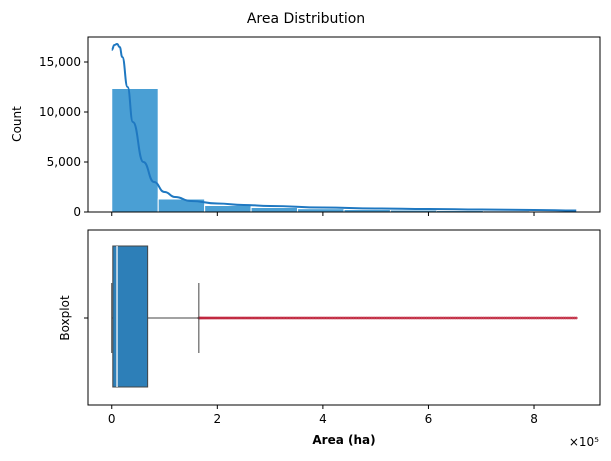 The height and width of the screenshot is (461, 611). Describe the element at coordinates (17, 124) in the screenshot. I see `top-y-axis-label: Count` at that location.